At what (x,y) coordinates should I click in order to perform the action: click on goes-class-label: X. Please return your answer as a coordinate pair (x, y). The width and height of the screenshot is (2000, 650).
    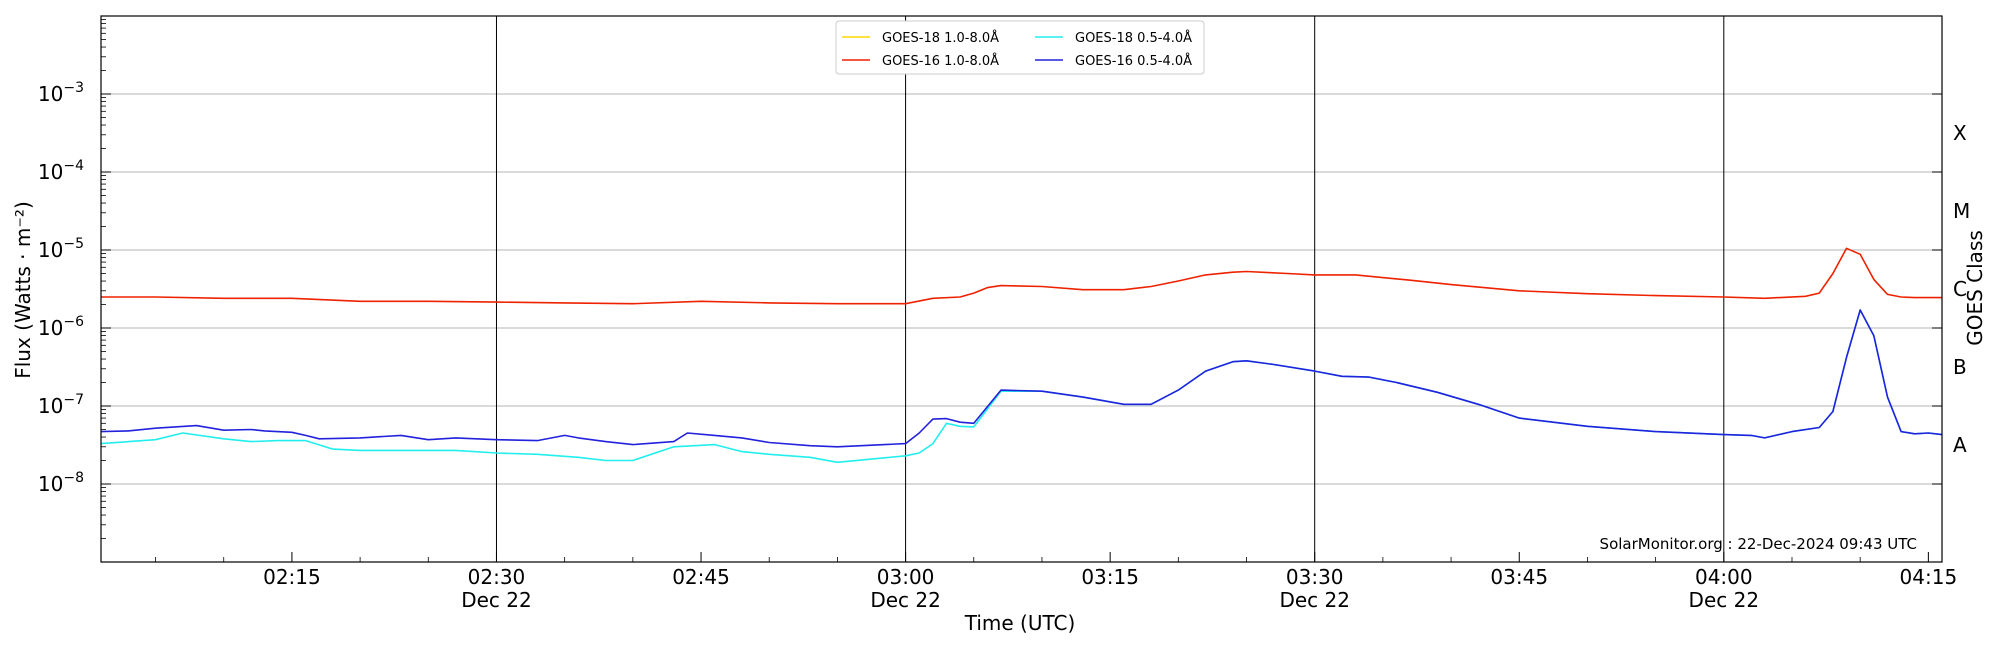
    Looking at the image, I should click on (1960, 133).